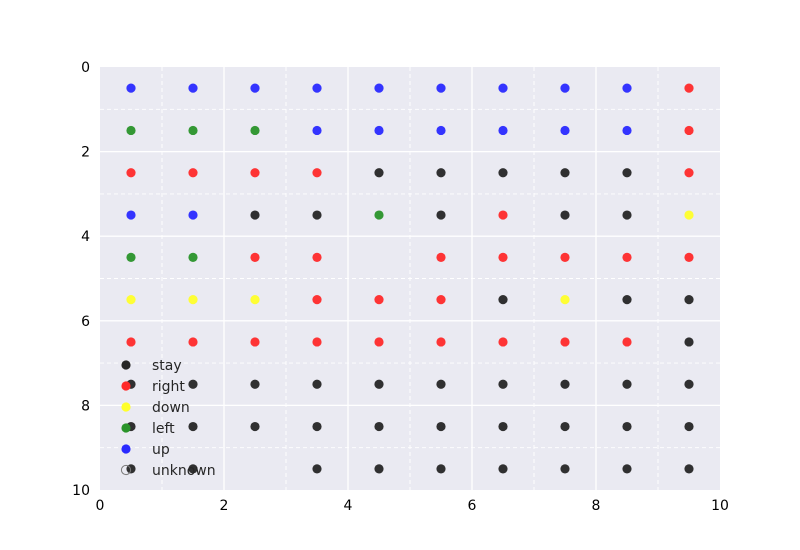  What do you see at coordinates (81, 279) in the screenshot?
I see `y-axis-ticks: 0 2 4 6 8 10` at bounding box center [81, 279].